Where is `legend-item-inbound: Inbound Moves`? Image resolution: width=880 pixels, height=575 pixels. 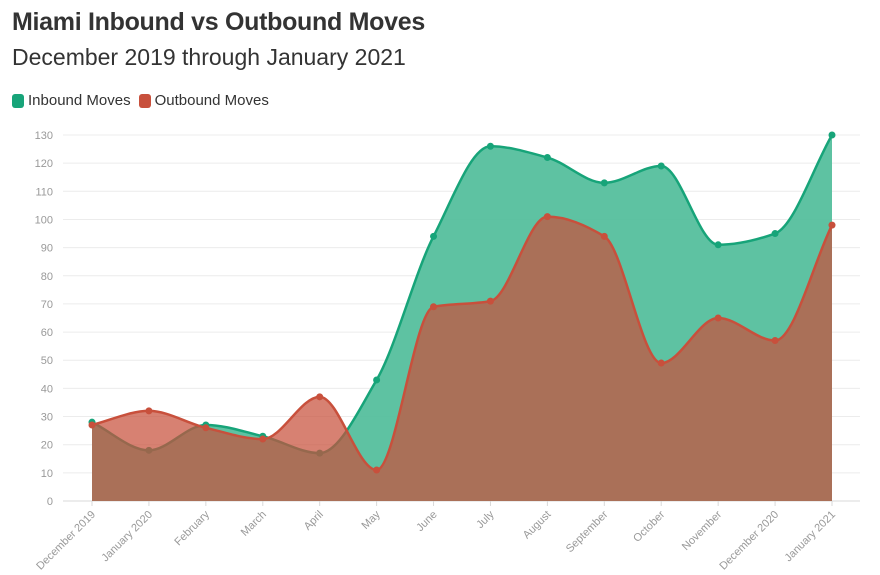 legend-item-inbound: Inbound Moves is located at coordinates (71, 100).